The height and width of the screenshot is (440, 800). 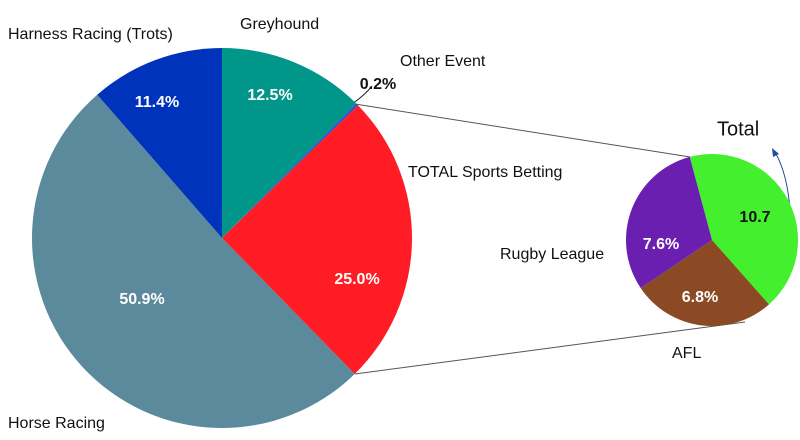 I want to click on category-label: Other Event, so click(x=443, y=61).